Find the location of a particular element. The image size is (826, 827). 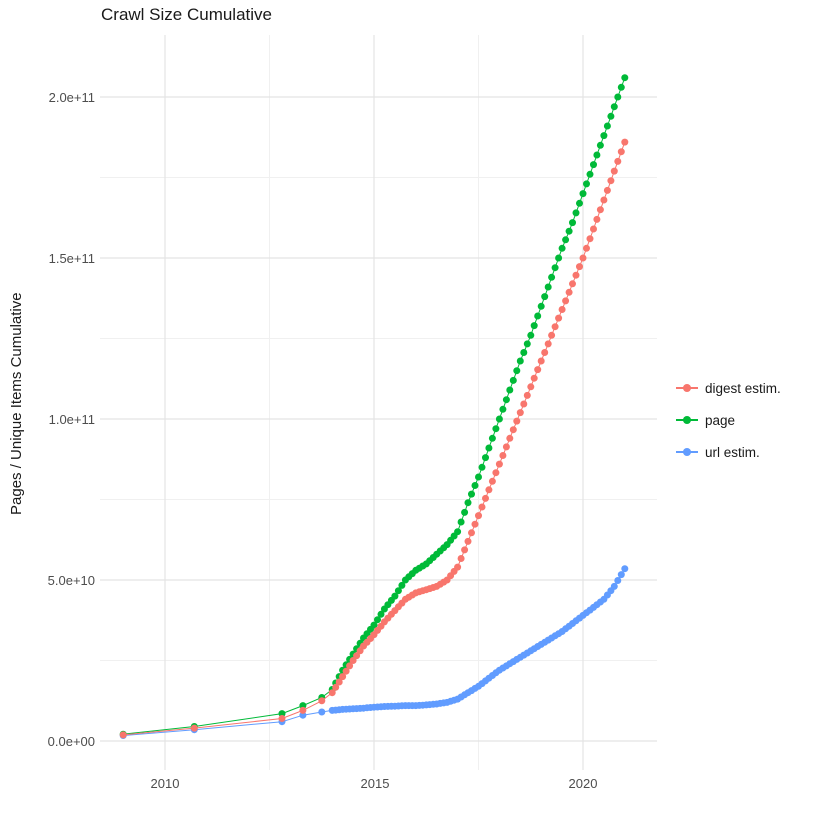

legend-item-page: page is located at coordinates (728, 420).